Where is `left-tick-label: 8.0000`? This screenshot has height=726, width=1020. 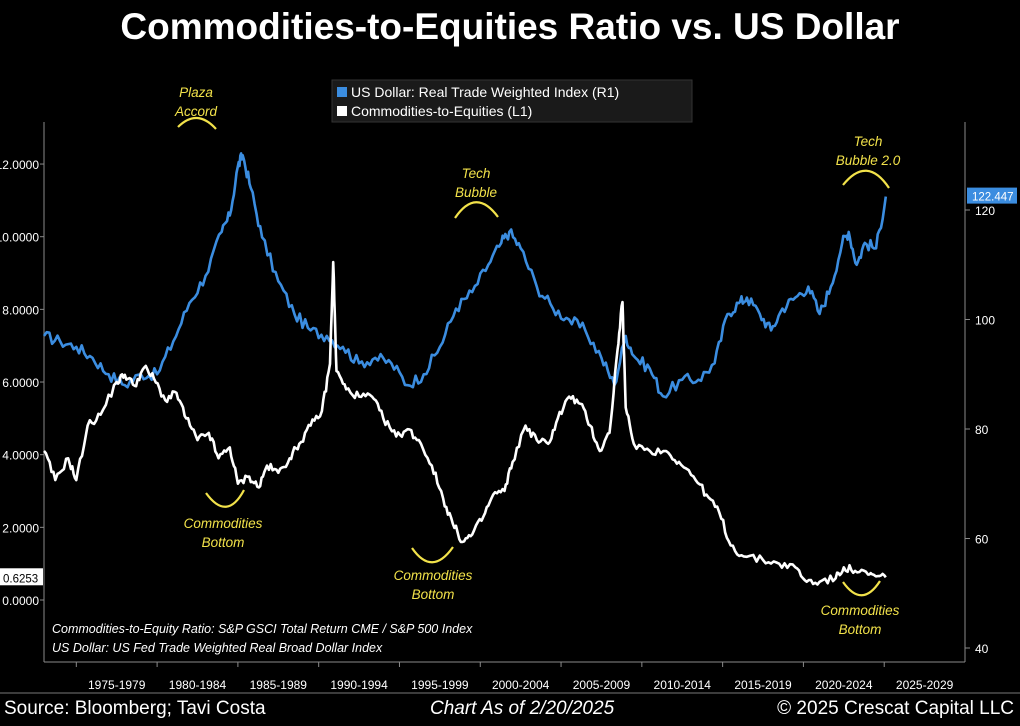
left-tick-label: 8.0000 is located at coordinates (20, 310).